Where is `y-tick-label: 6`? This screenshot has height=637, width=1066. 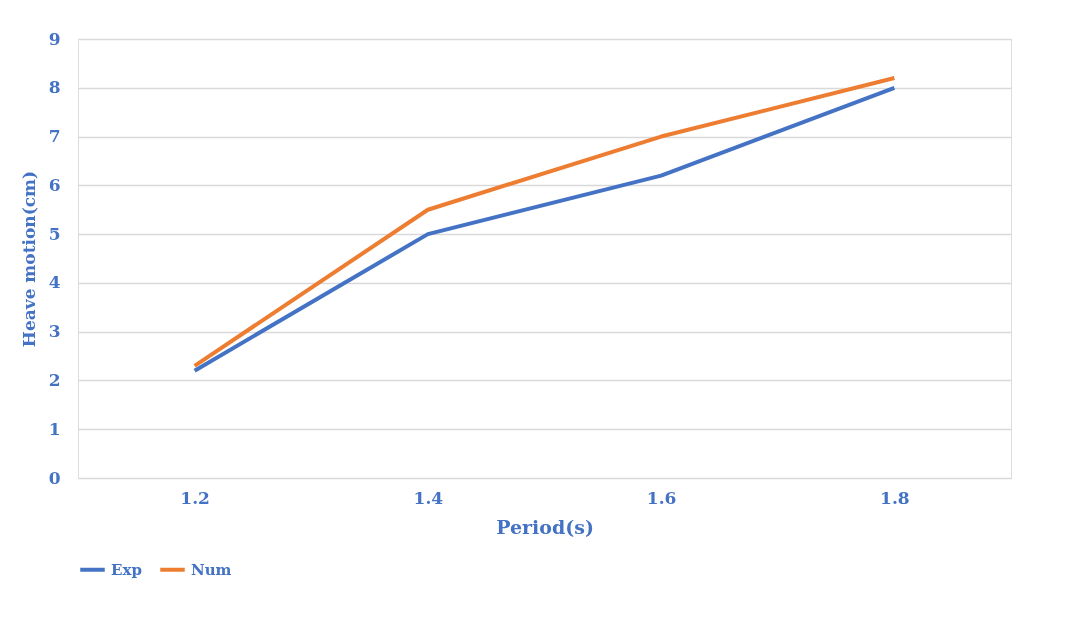
y-tick-label: 6 is located at coordinates (54, 184).